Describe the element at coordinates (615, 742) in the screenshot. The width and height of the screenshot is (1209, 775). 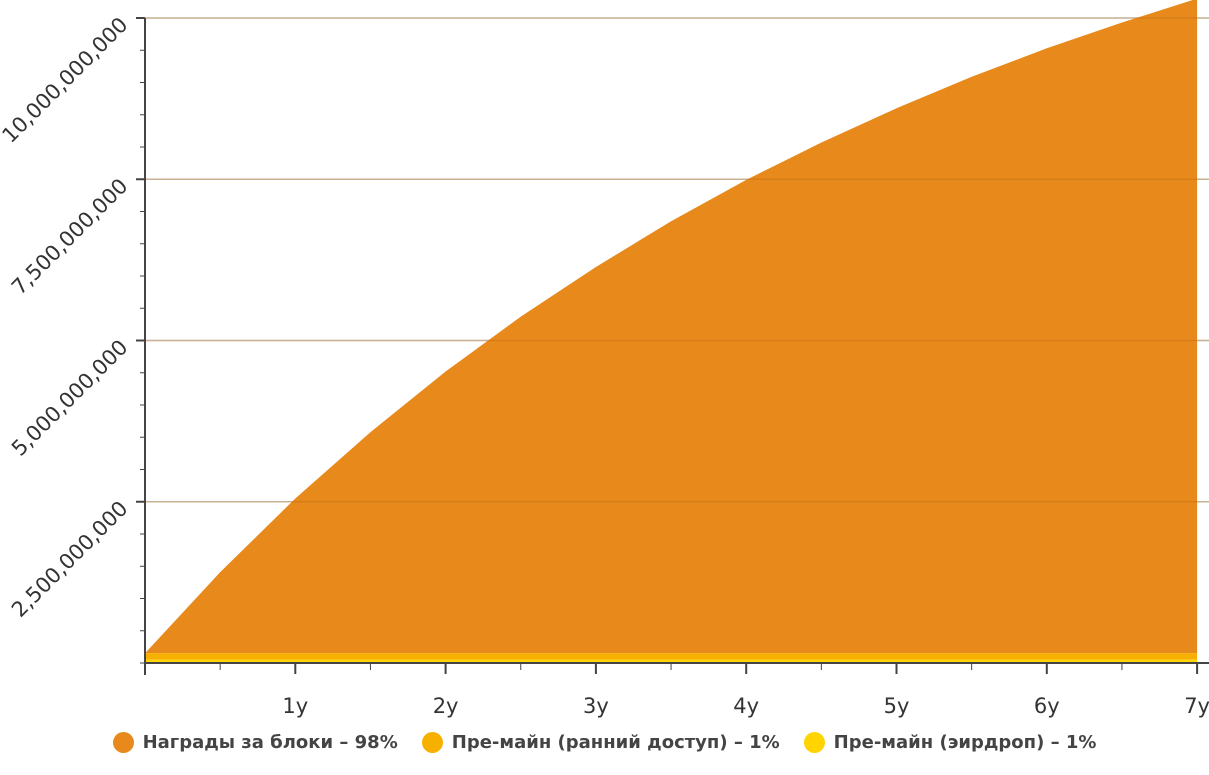
I see `legend-label-premine-early-access: Пре-майн (ранний доступ) – 1%` at that location.